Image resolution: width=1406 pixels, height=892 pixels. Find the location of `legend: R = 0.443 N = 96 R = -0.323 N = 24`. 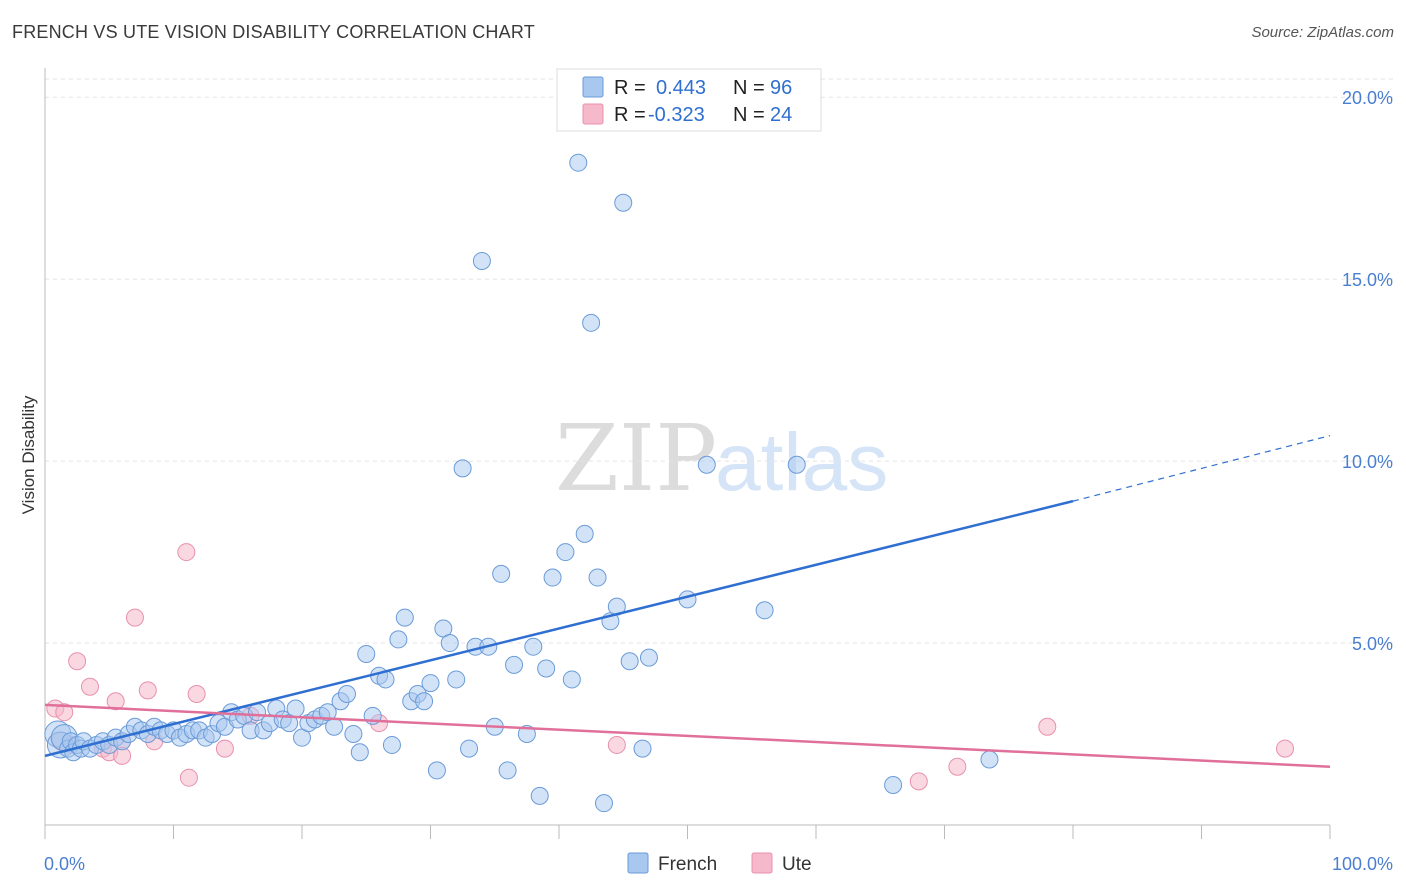

legend: R = 0.443 N = 96 R = -0.323 N = 24 is located at coordinates (689, 100).